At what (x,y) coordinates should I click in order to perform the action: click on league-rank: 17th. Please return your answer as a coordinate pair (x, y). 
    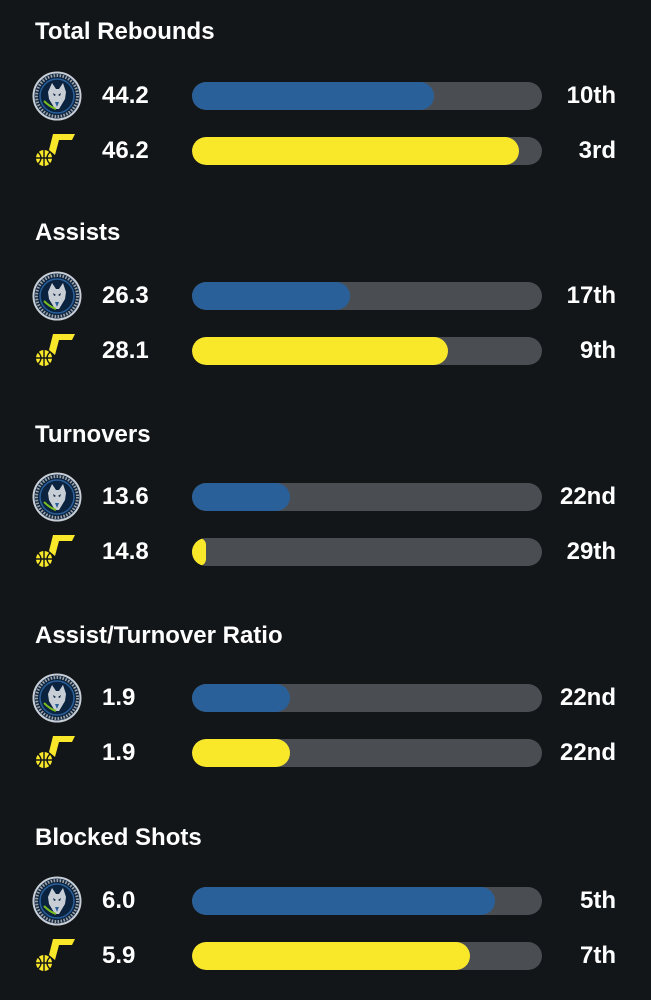
    Looking at the image, I should click on (591, 295).